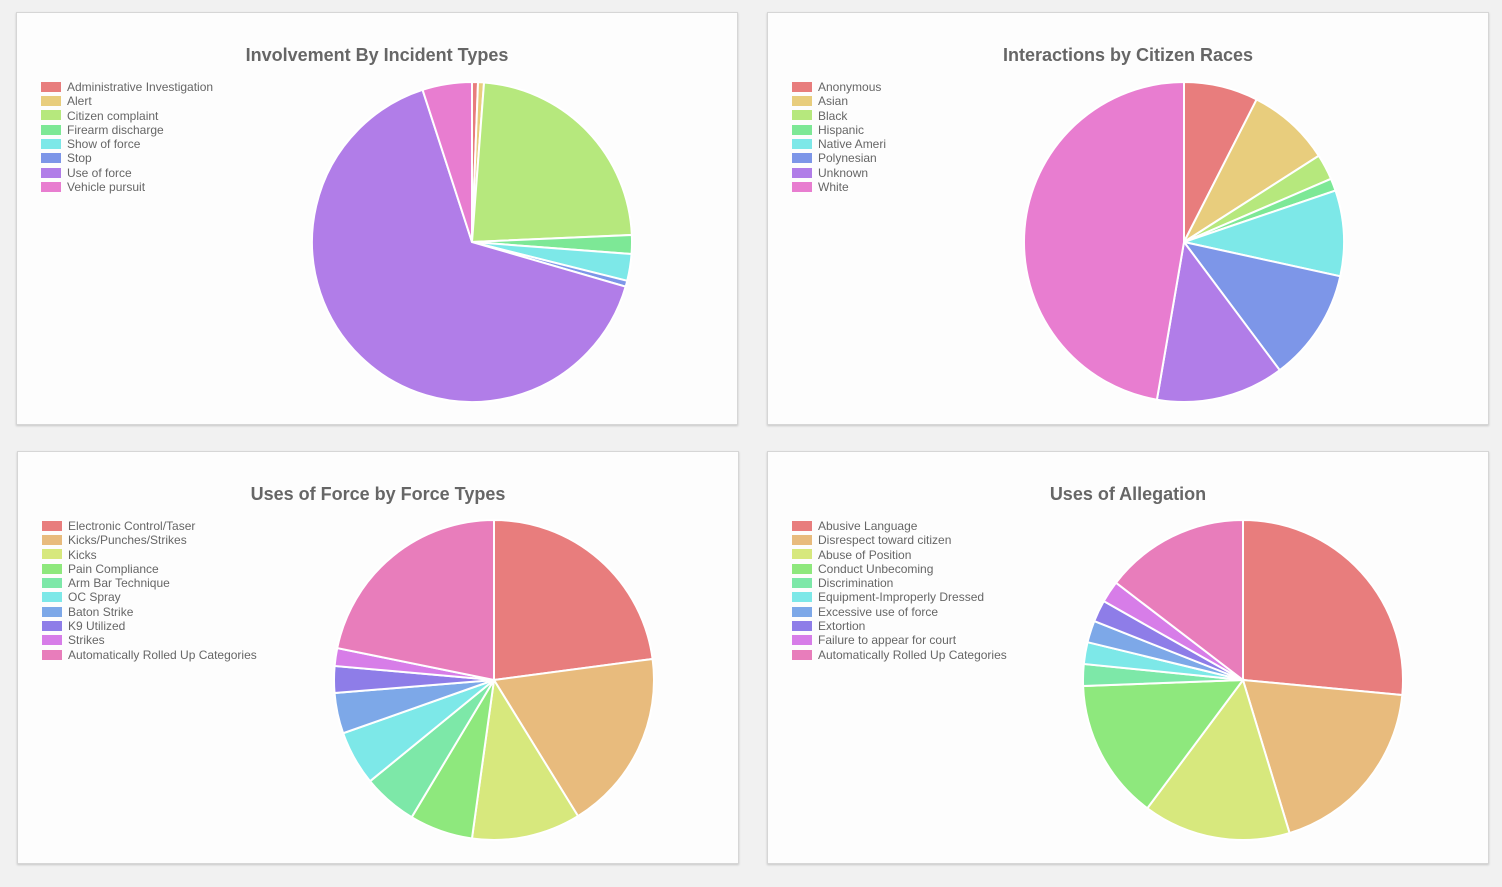 The width and height of the screenshot is (1502, 887). Describe the element at coordinates (868, 526) in the screenshot. I see `legend-label: Abusive Language` at that location.